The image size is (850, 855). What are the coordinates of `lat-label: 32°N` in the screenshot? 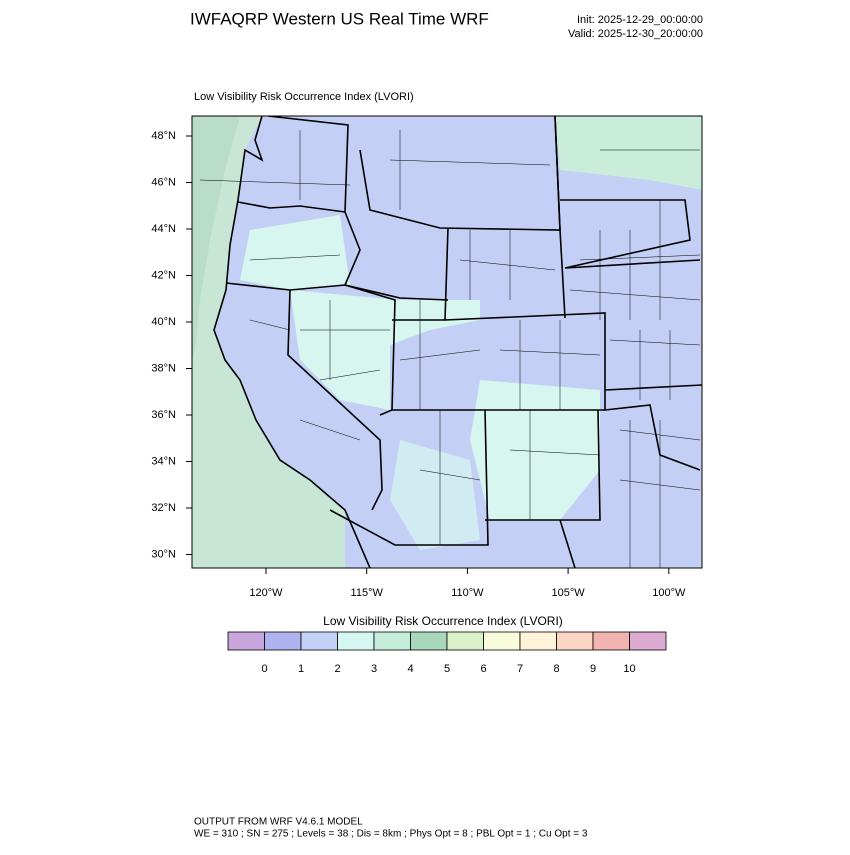 It's located at (163, 508).